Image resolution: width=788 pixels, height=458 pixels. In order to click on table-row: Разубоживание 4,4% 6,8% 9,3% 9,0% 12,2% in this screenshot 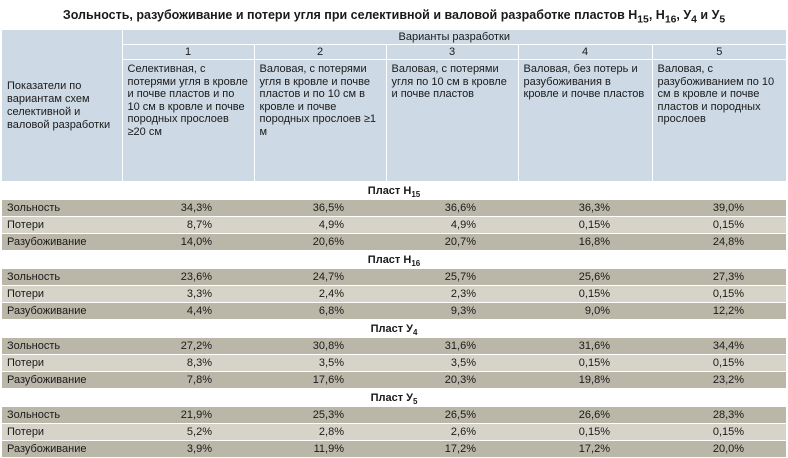, I will do `click(394, 311)`.